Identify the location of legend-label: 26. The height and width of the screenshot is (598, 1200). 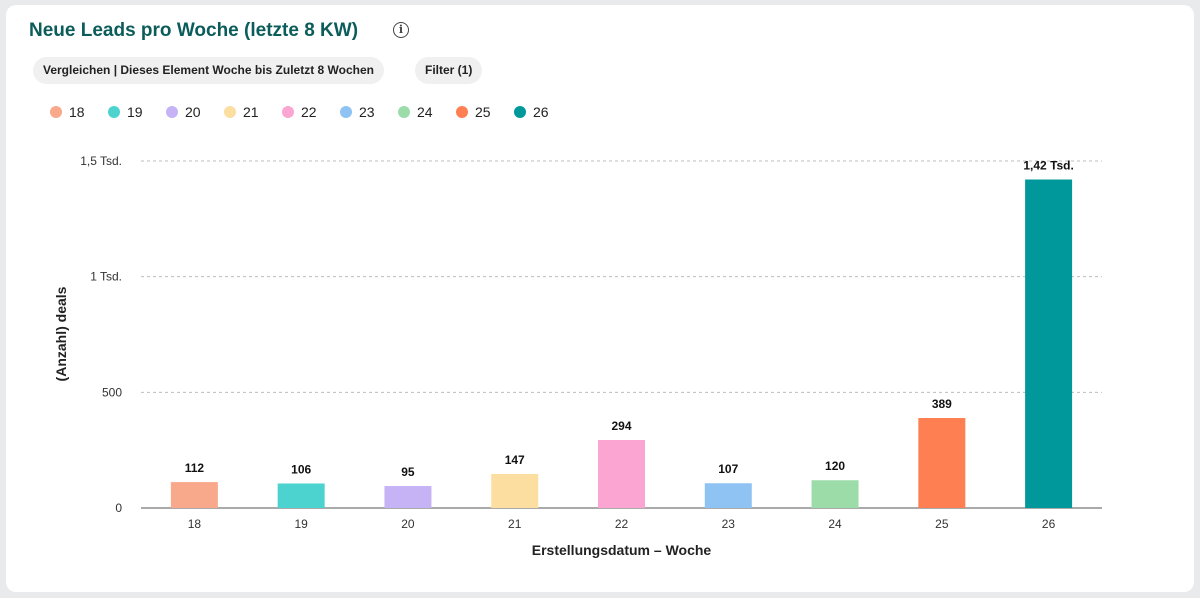
(541, 112).